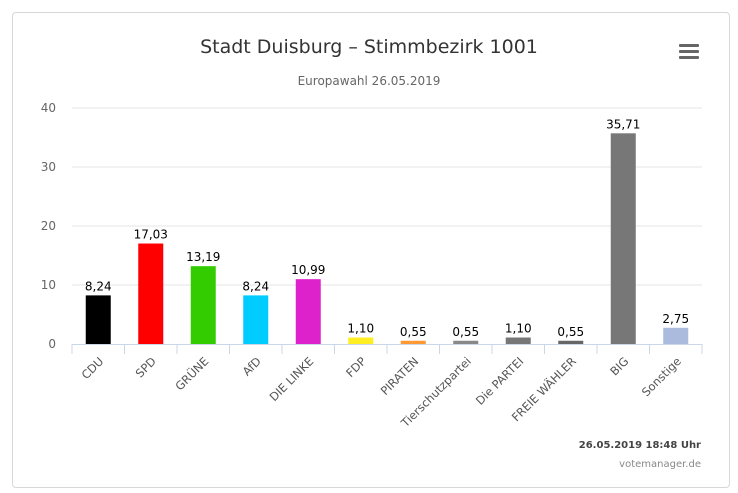 This screenshot has width=738, height=493. I want to click on timestamp: 26.05.2019 18:48 Uhr, so click(639, 445).